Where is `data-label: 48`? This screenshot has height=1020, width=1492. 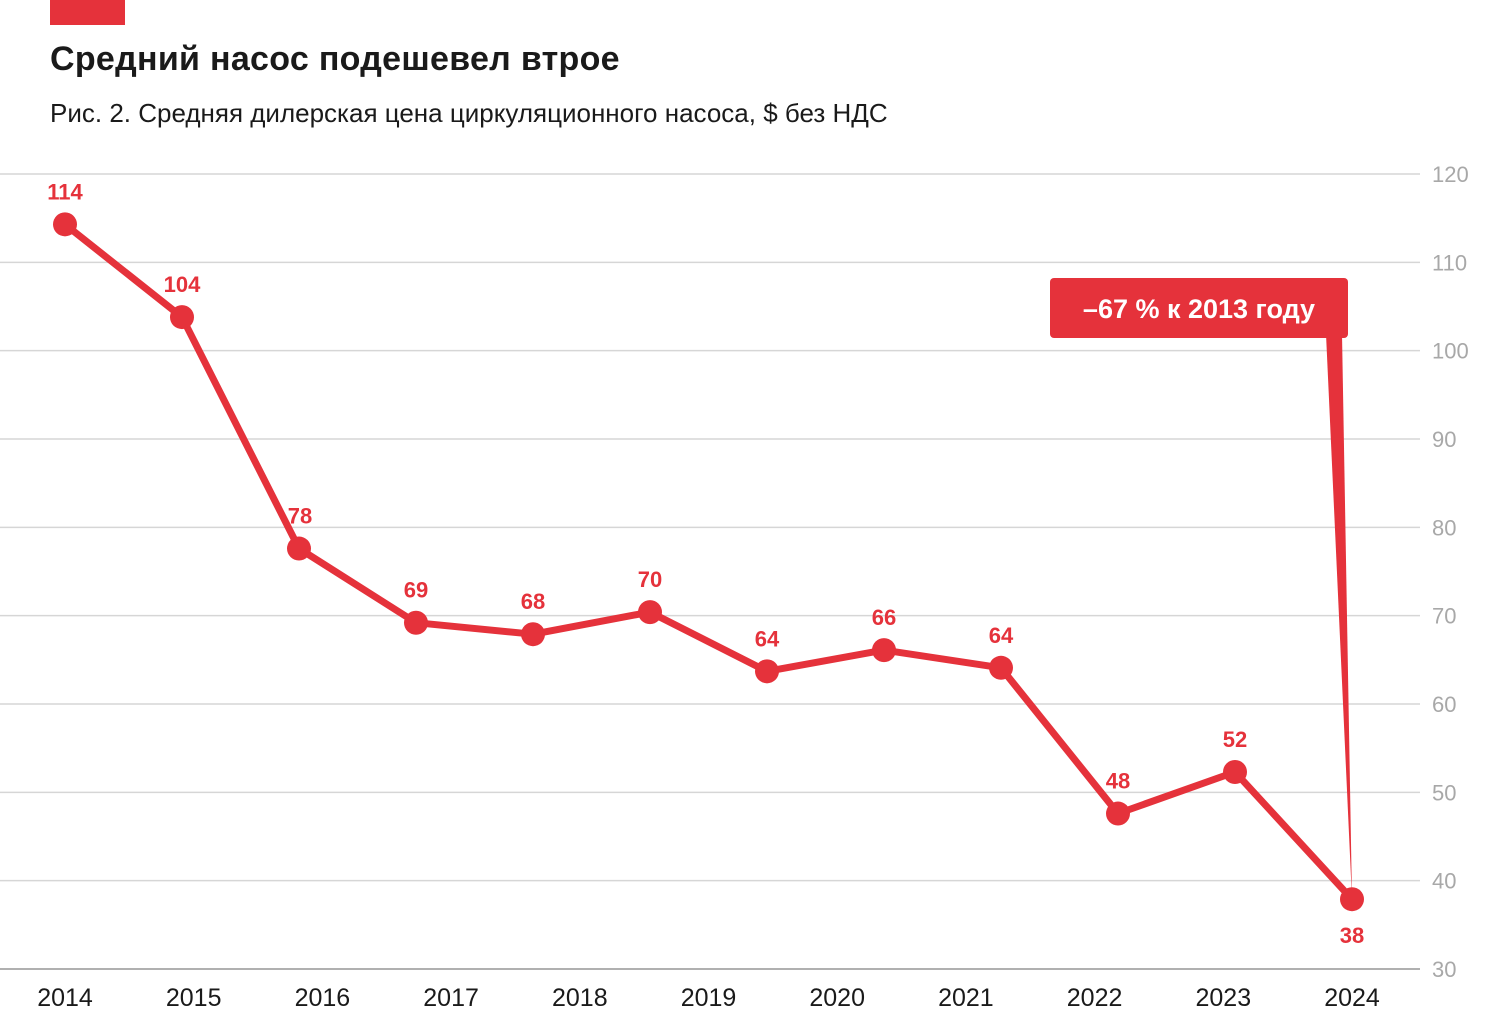
data-label: 48 is located at coordinates (1118, 781).